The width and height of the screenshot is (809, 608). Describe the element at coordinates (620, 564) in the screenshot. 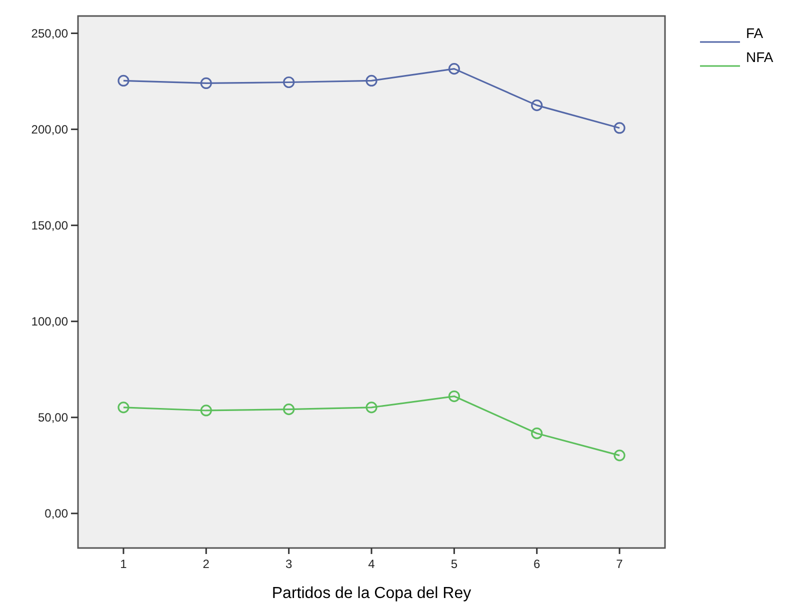

I see `x-tick-label: 7` at that location.